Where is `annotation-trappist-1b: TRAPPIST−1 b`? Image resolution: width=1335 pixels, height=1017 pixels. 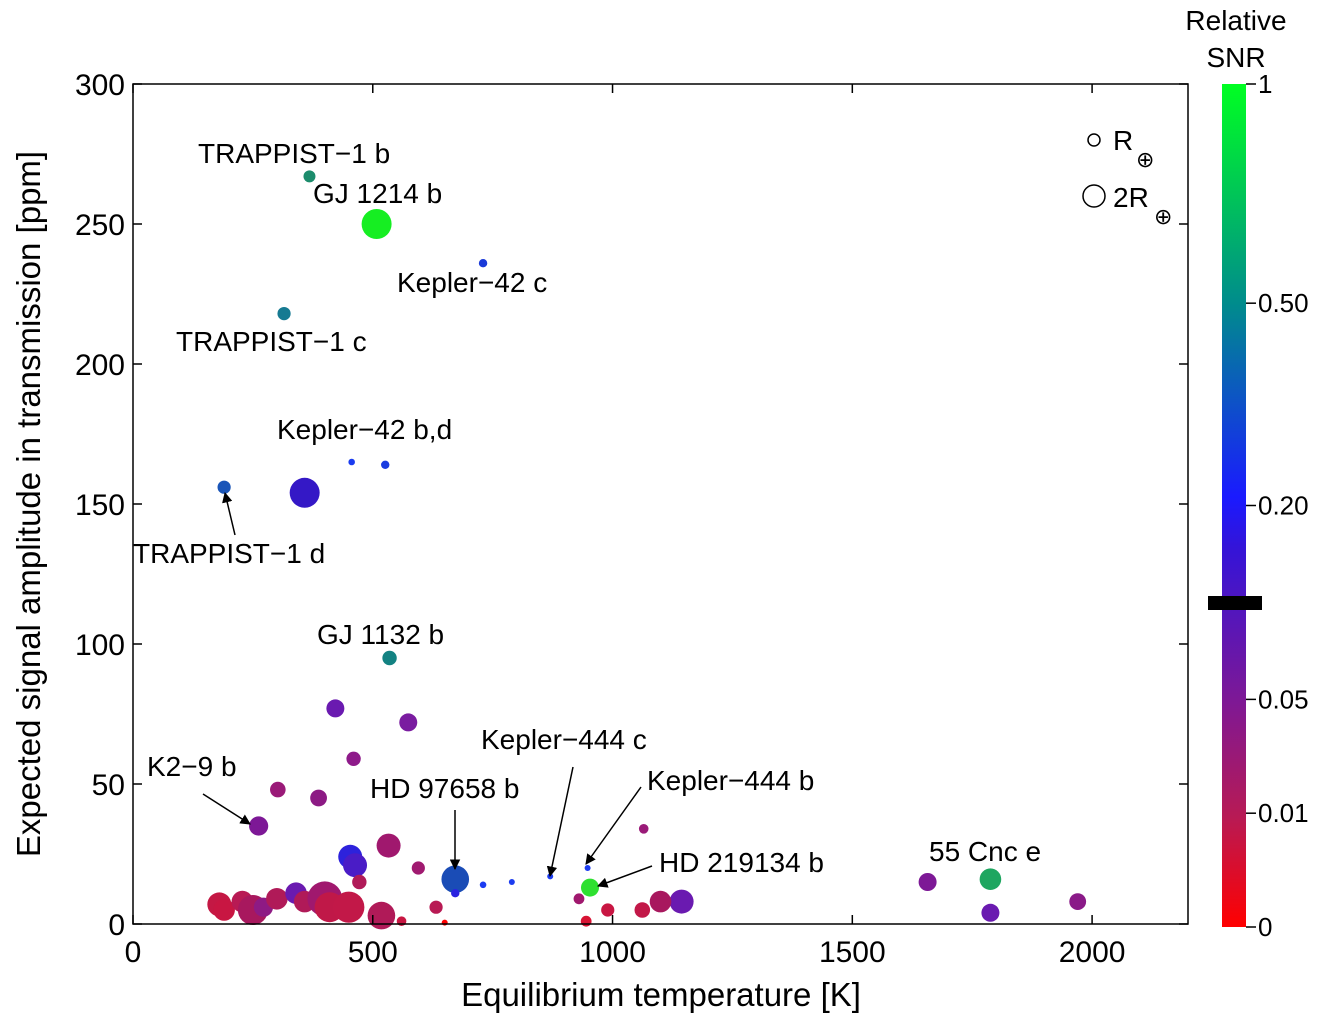
annotation-trappist-1b: TRAPPIST−1 b is located at coordinates (294, 153).